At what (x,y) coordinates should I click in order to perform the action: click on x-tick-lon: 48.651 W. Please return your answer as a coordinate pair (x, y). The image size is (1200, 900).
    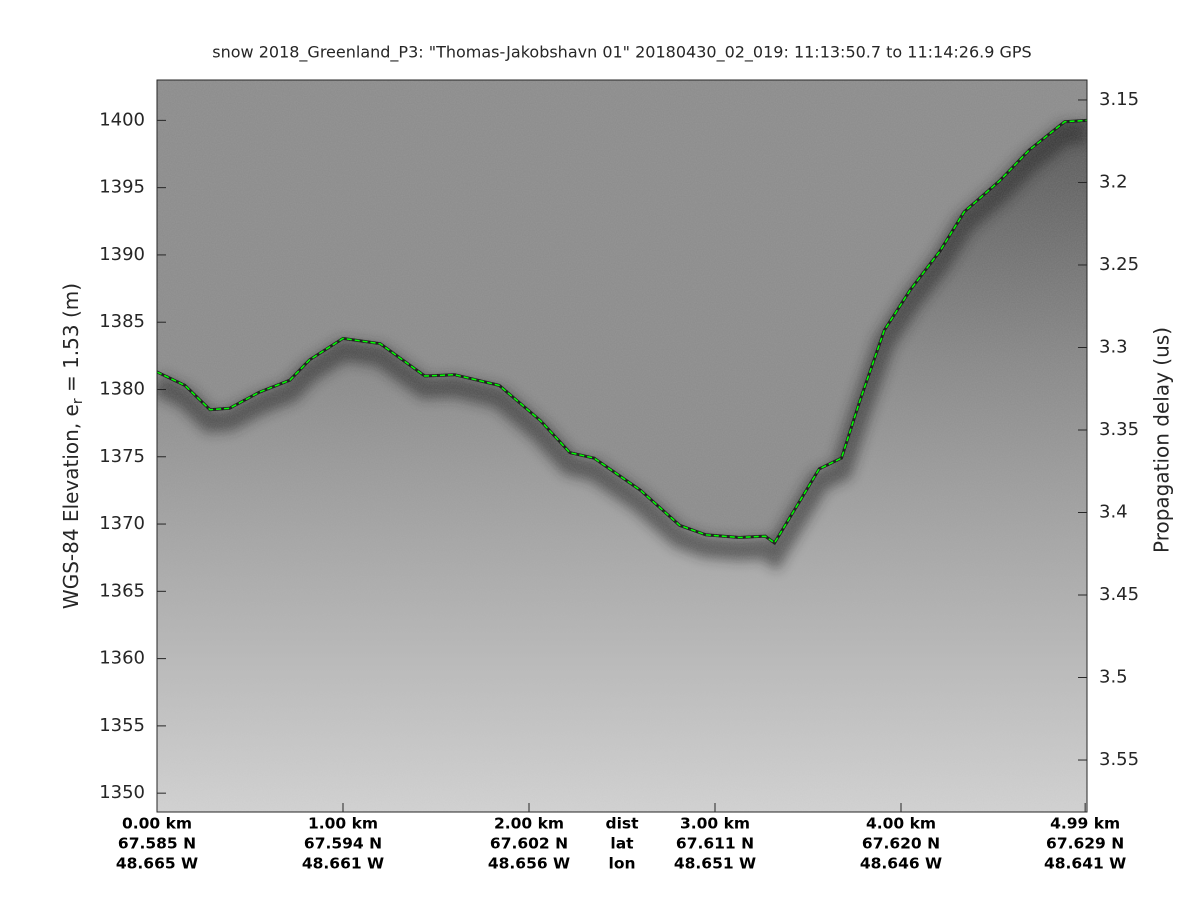
    Looking at the image, I should click on (715, 864).